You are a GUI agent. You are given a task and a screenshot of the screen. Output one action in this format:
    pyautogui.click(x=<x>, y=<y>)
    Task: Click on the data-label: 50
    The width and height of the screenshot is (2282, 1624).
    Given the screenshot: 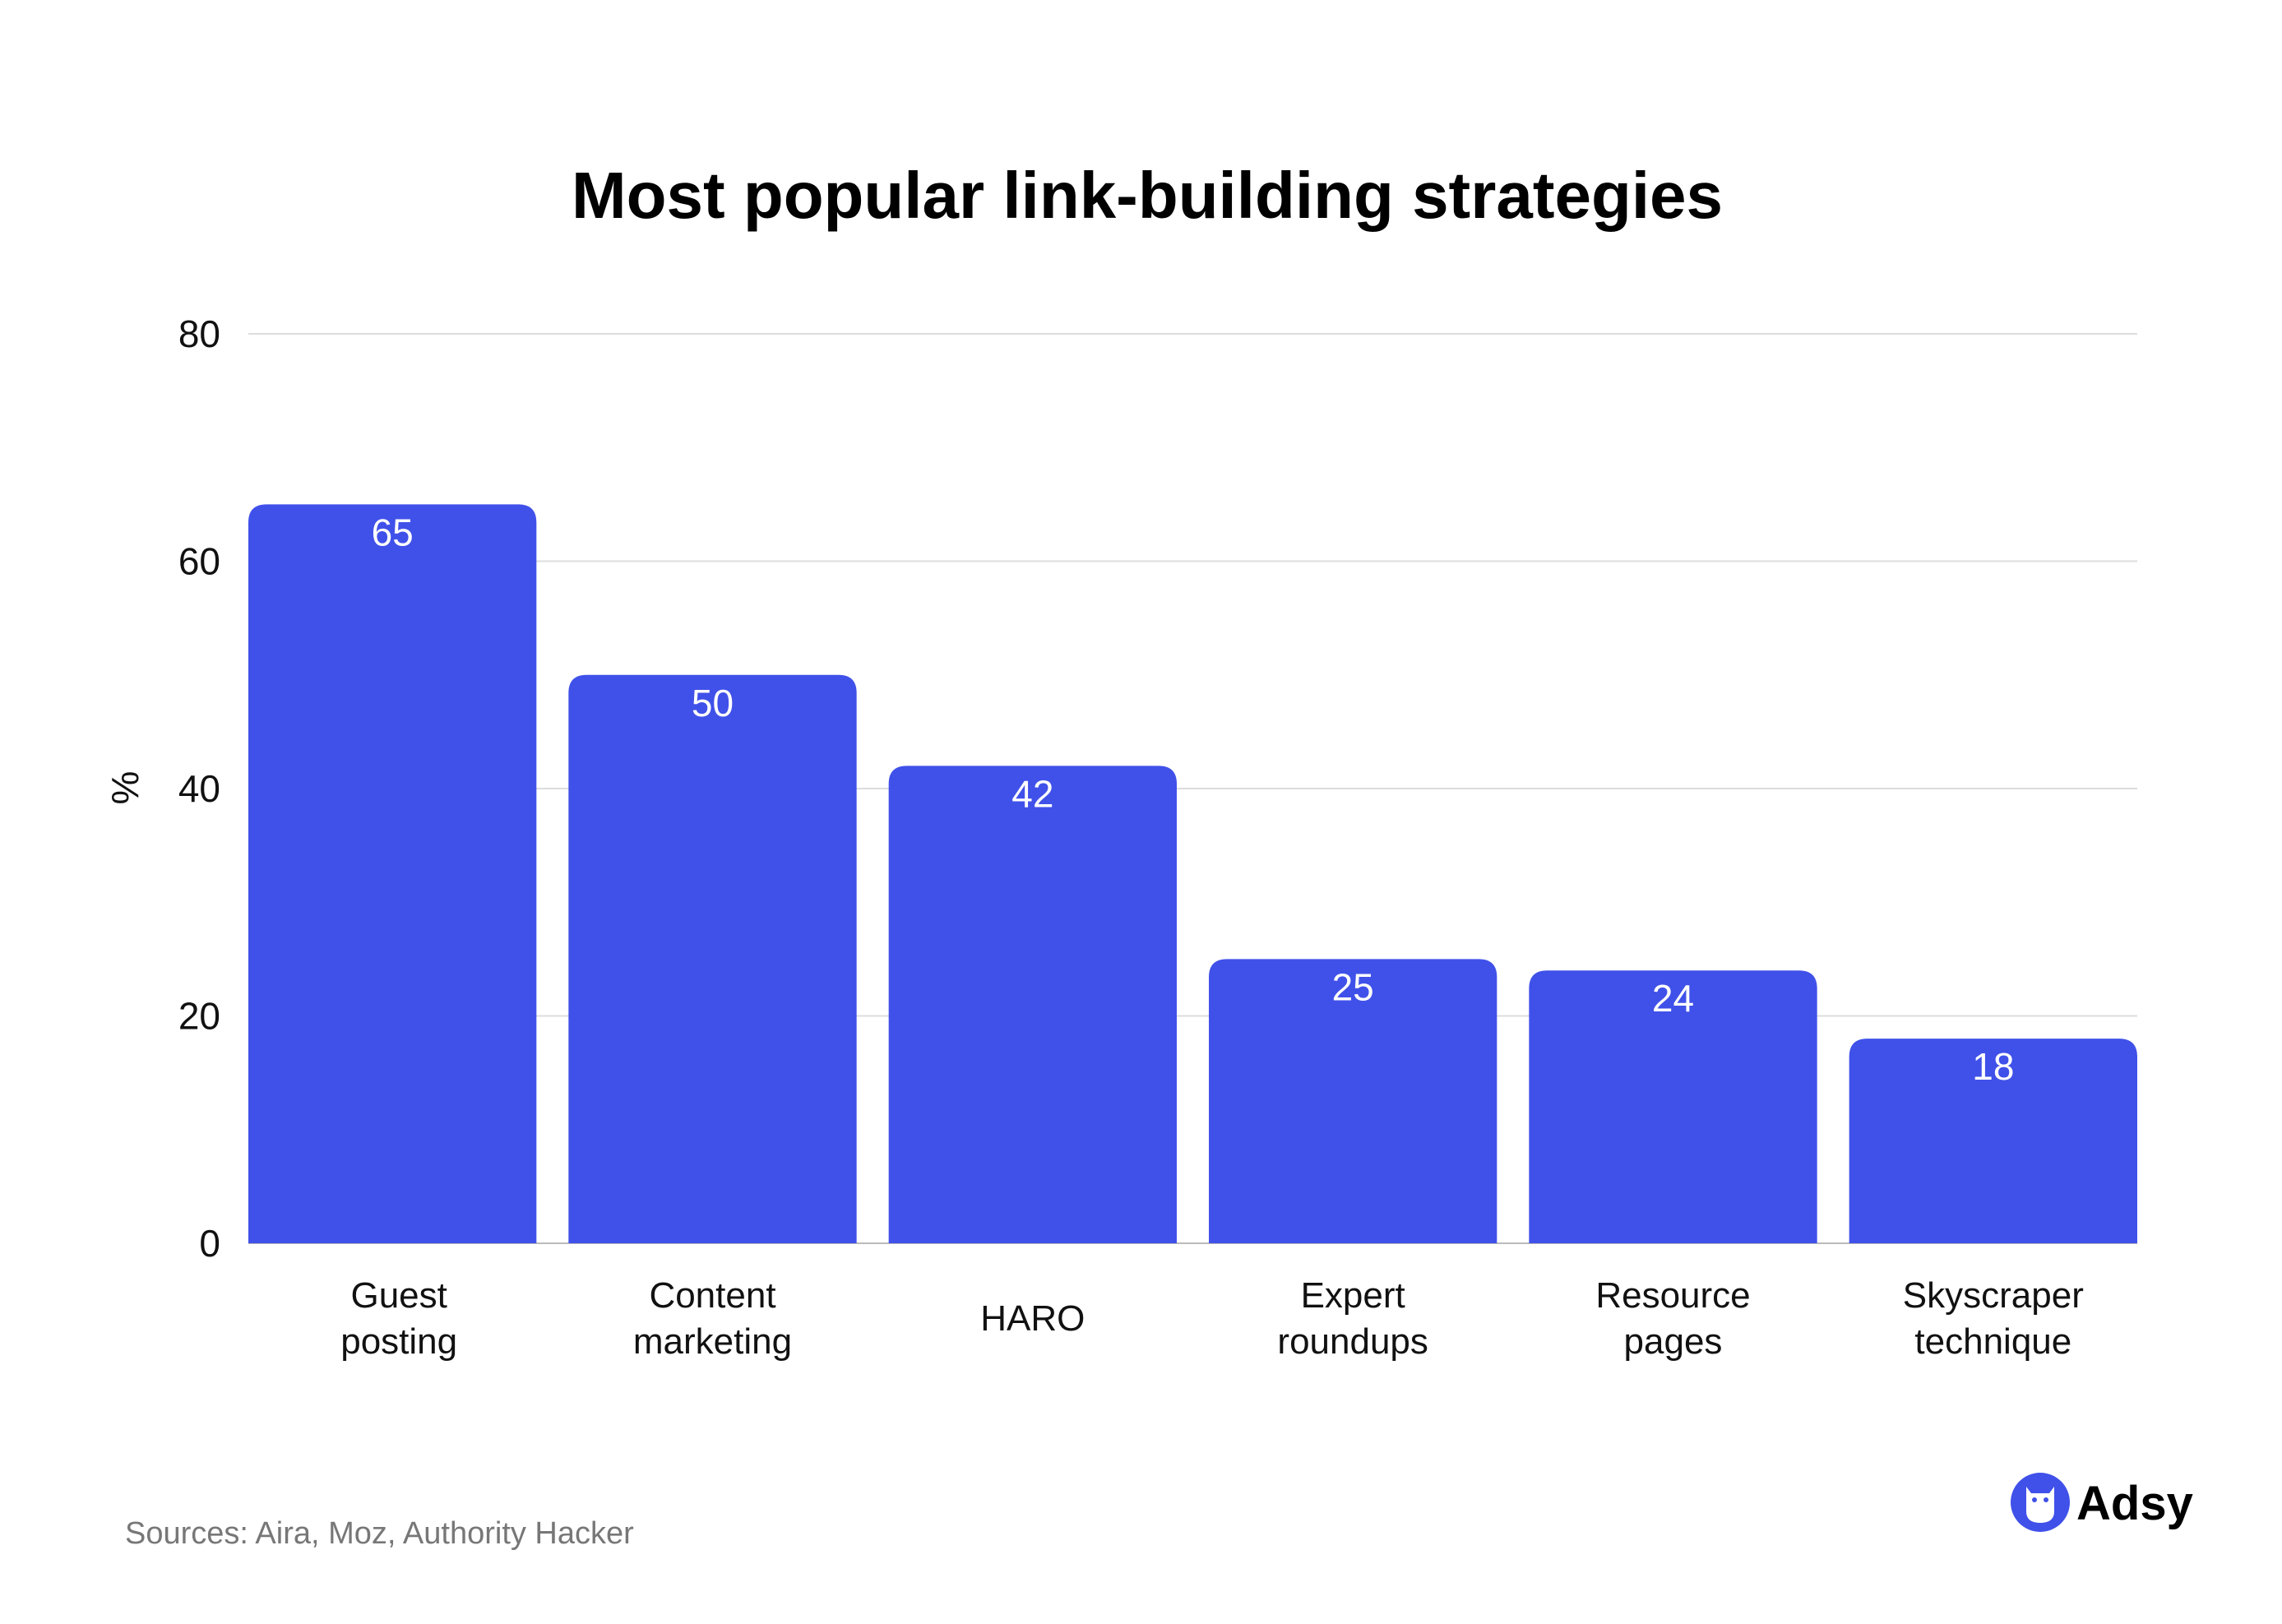 What is the action you would take?
    pyautogui.click(x=713, y=703)
    